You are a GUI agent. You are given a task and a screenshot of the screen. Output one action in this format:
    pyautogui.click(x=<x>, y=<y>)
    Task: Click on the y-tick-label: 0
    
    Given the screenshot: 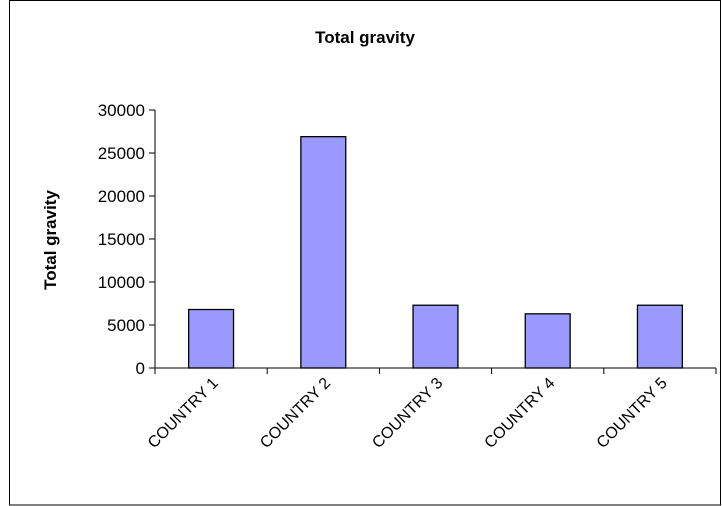 What is the action you would take?
    pyautogui.click(x=140, y=368)
    